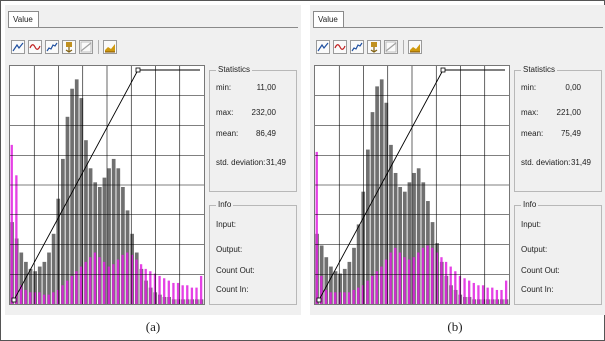 This screenshot has width=605, height=341. I want to click on stat-mean-row: mean: 86,49, so click(254, 133).